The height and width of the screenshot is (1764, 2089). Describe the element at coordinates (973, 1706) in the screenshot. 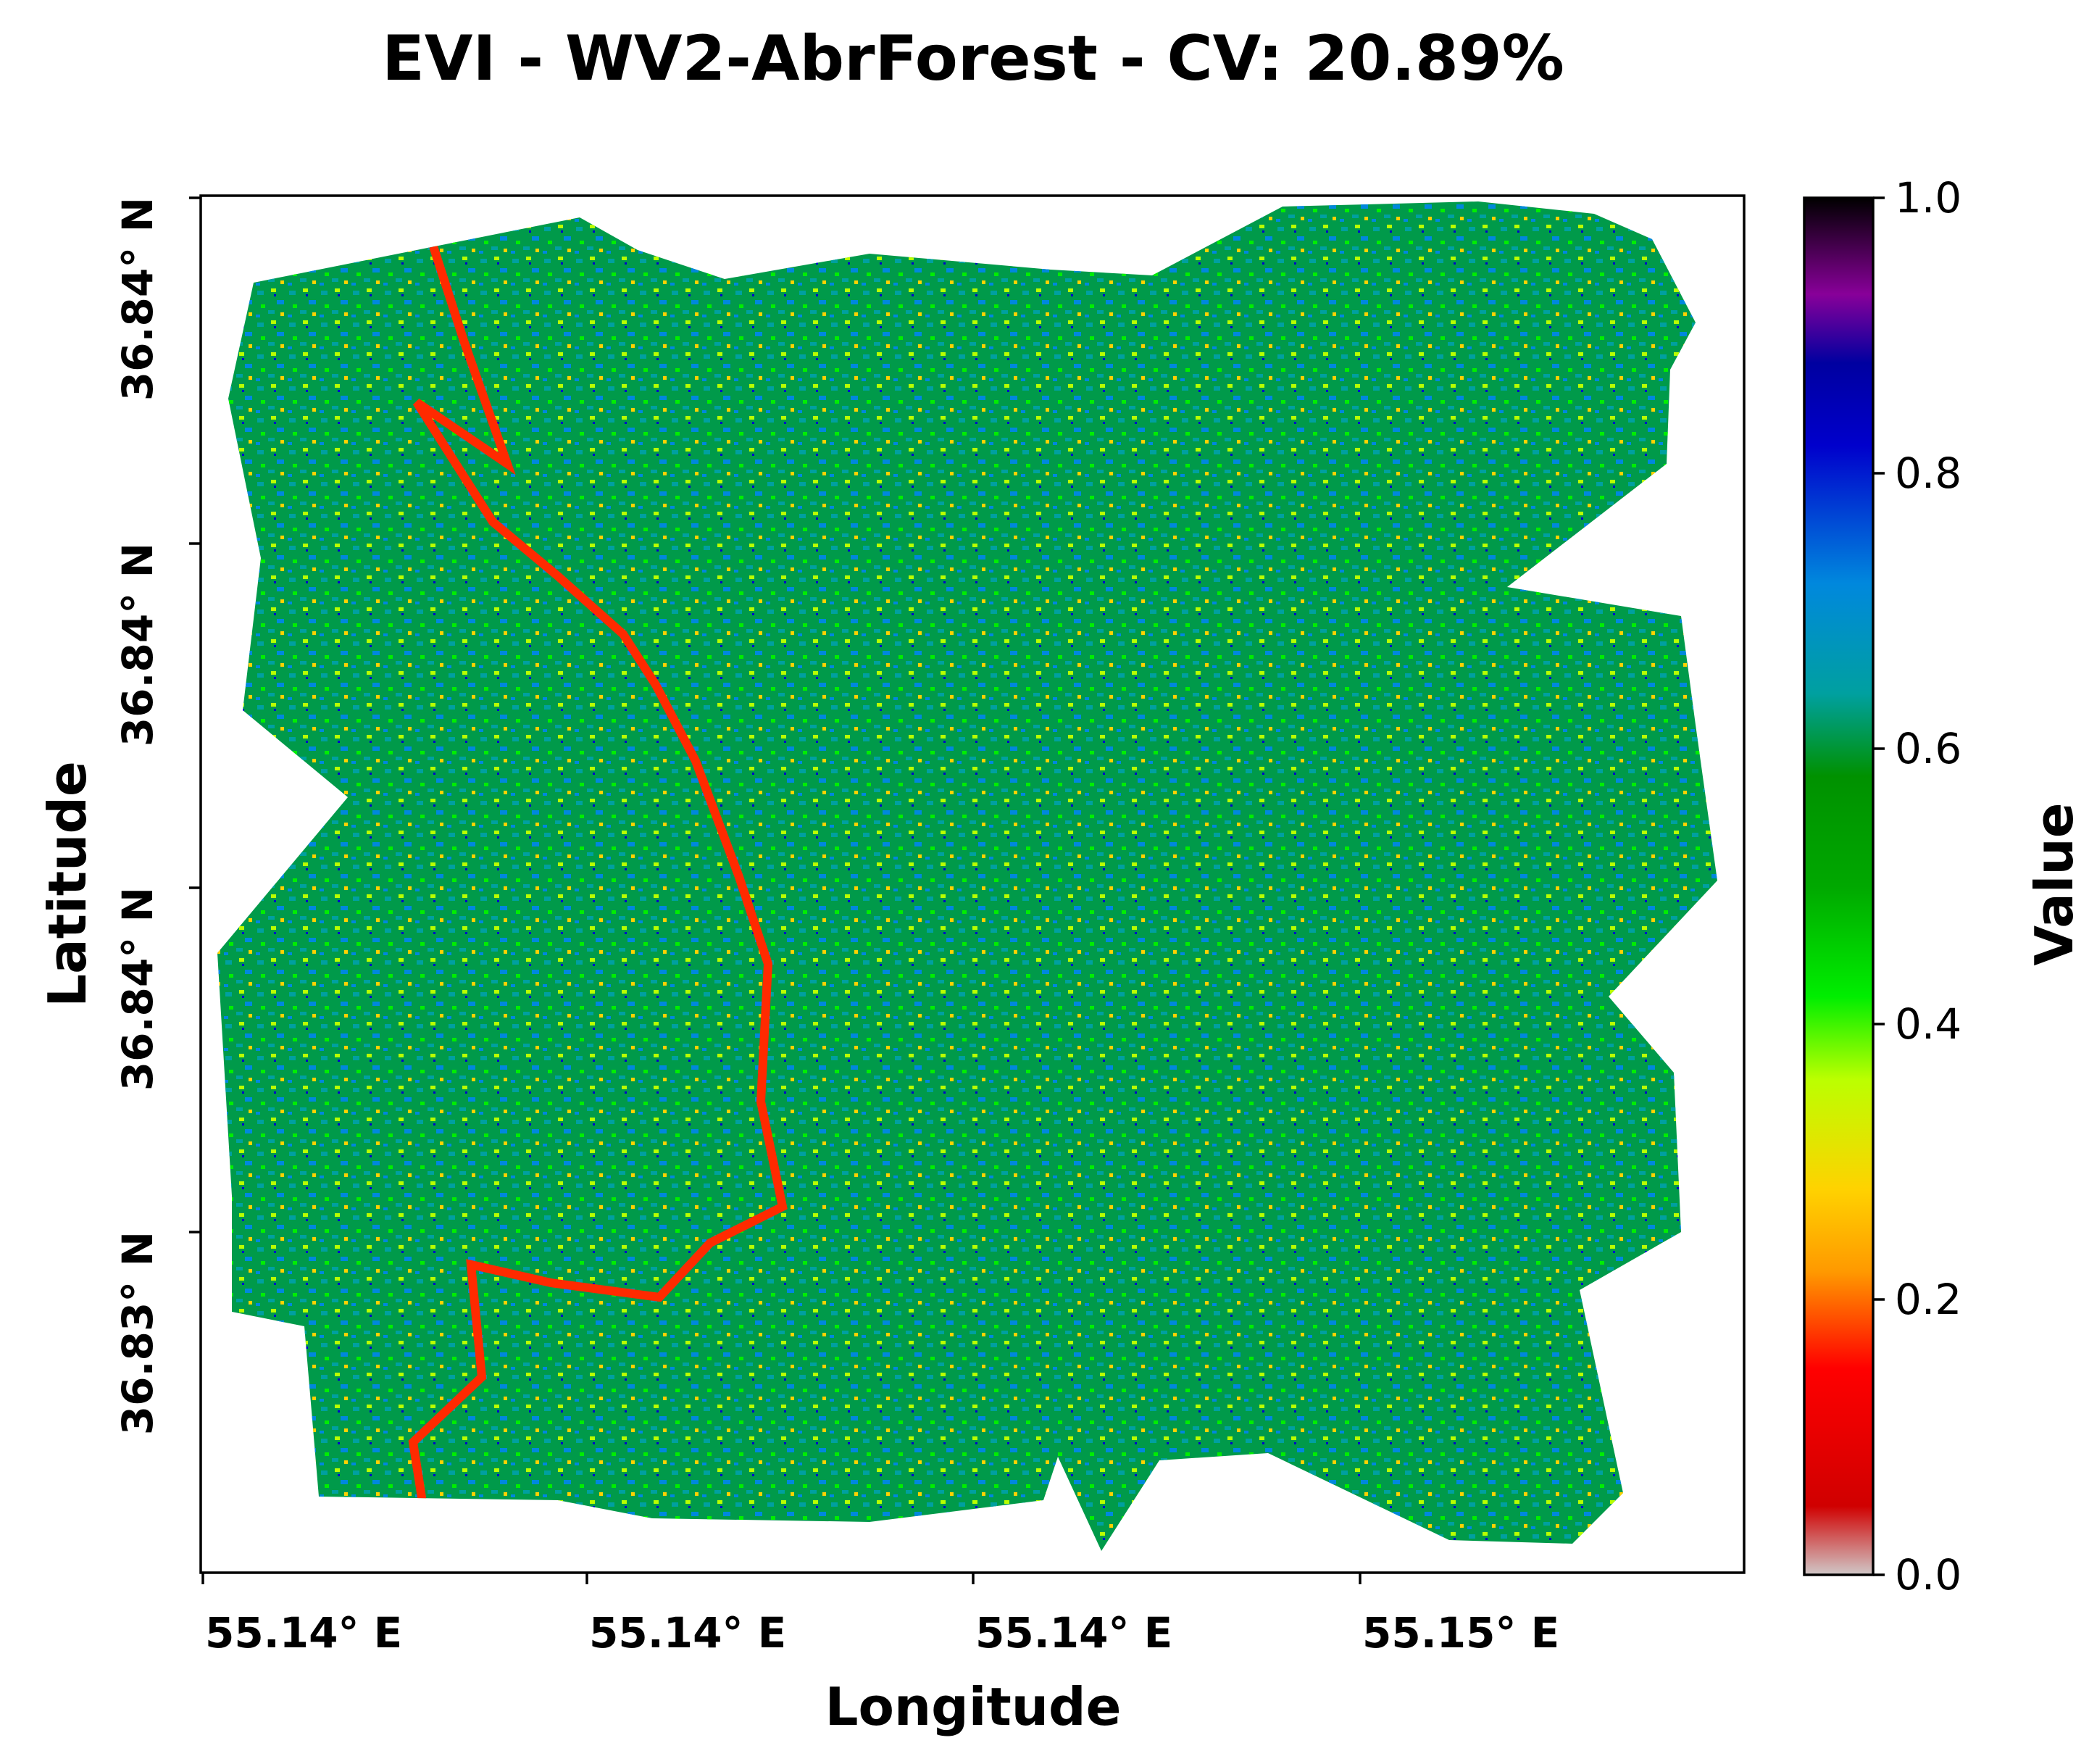

I see `x-axis-label: Longitude` at that location.